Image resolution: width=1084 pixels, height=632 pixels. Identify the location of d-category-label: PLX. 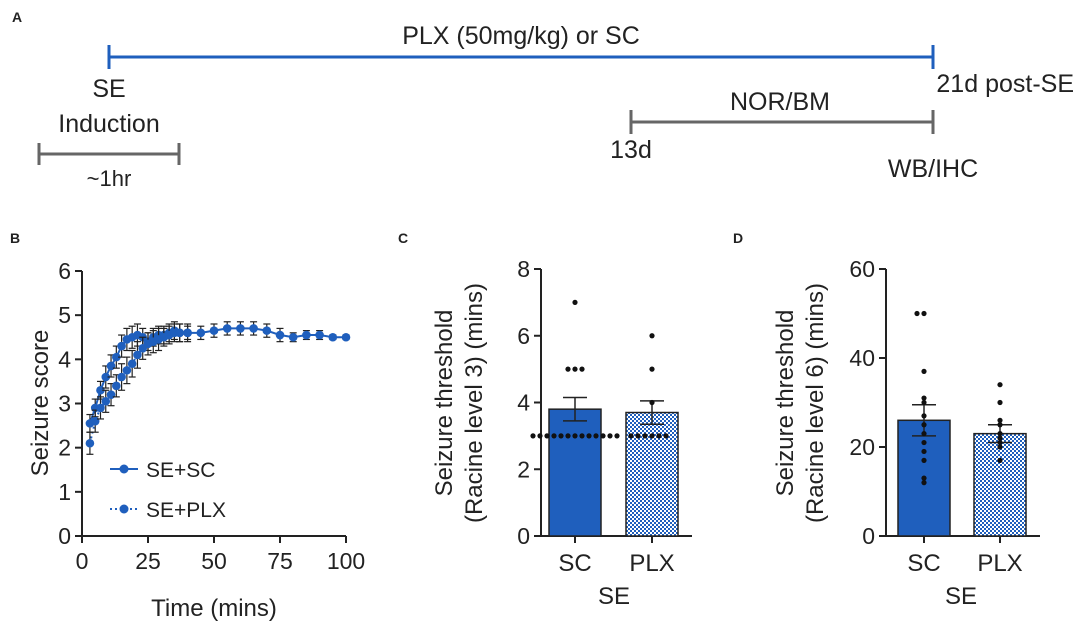
(999, 563).